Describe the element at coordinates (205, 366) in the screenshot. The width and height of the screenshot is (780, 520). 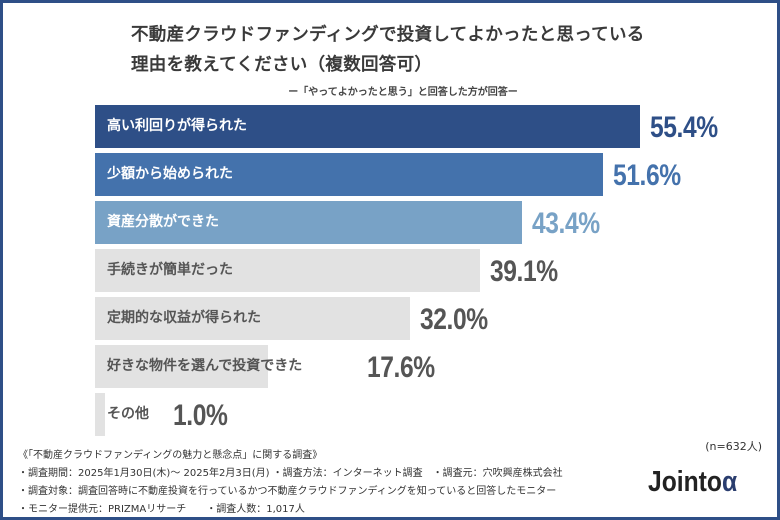
I see `bar-label: 好きな物件を選んで投資できた` at that location.